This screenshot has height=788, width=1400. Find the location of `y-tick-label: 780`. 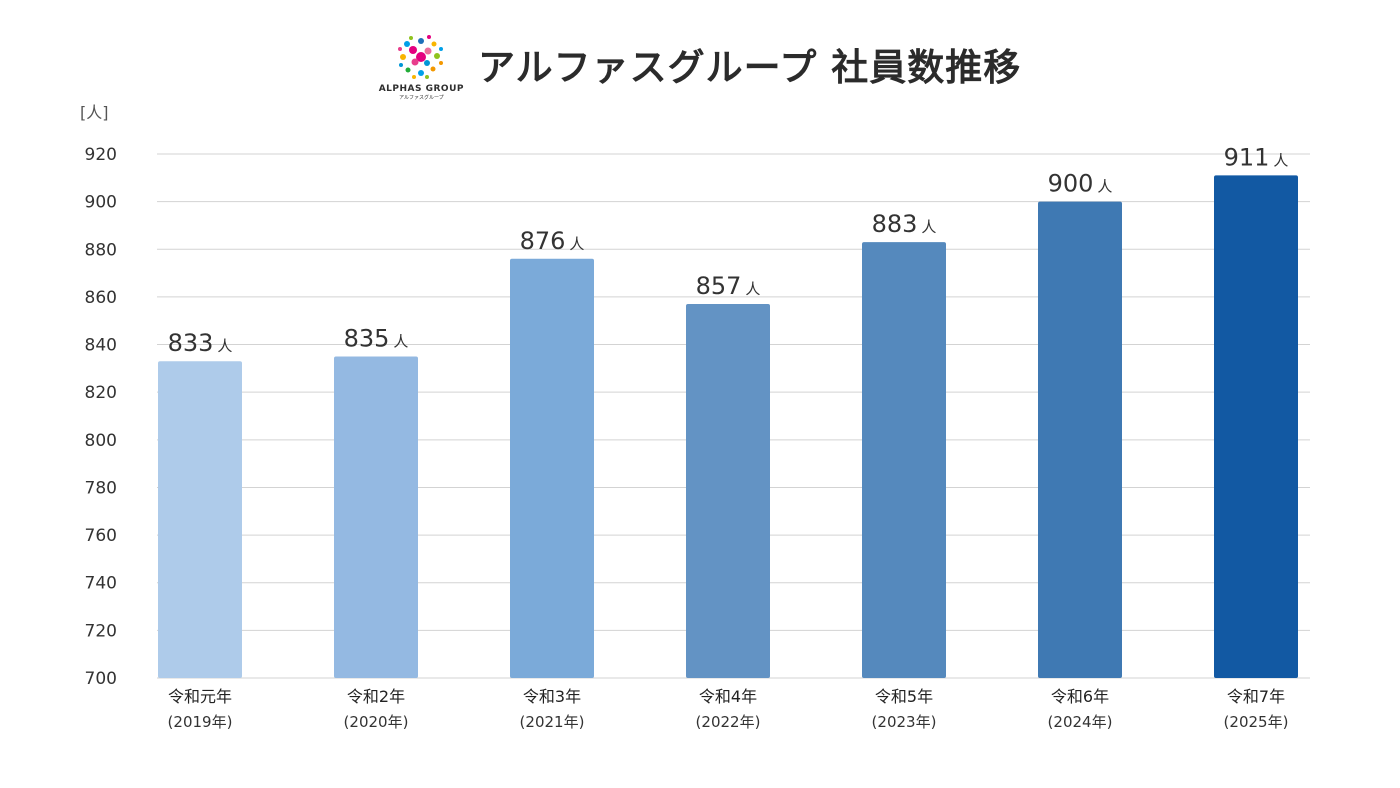

y-tick-label: 780 is located at coordinates (101, 488).